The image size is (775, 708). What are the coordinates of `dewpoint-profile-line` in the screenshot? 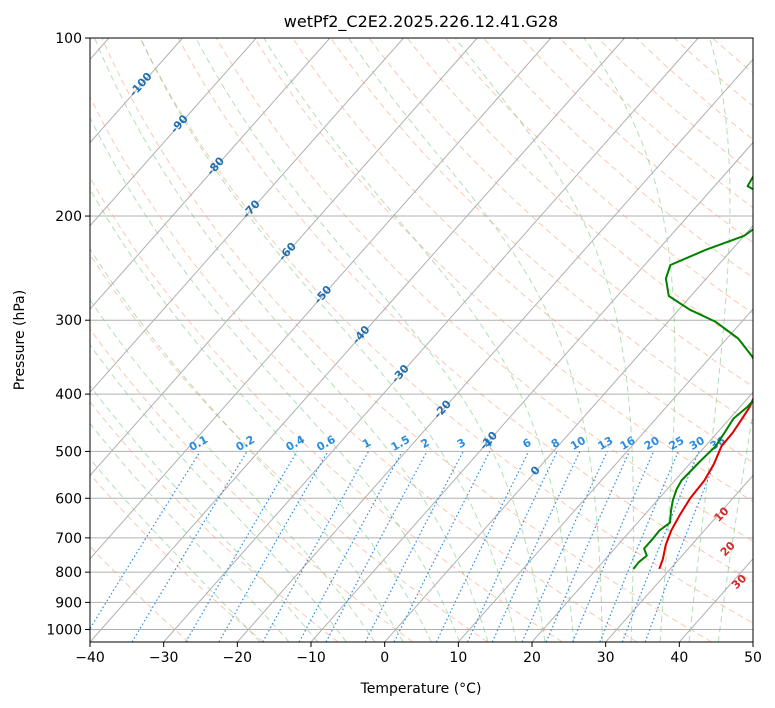 It's located at (692, 372).